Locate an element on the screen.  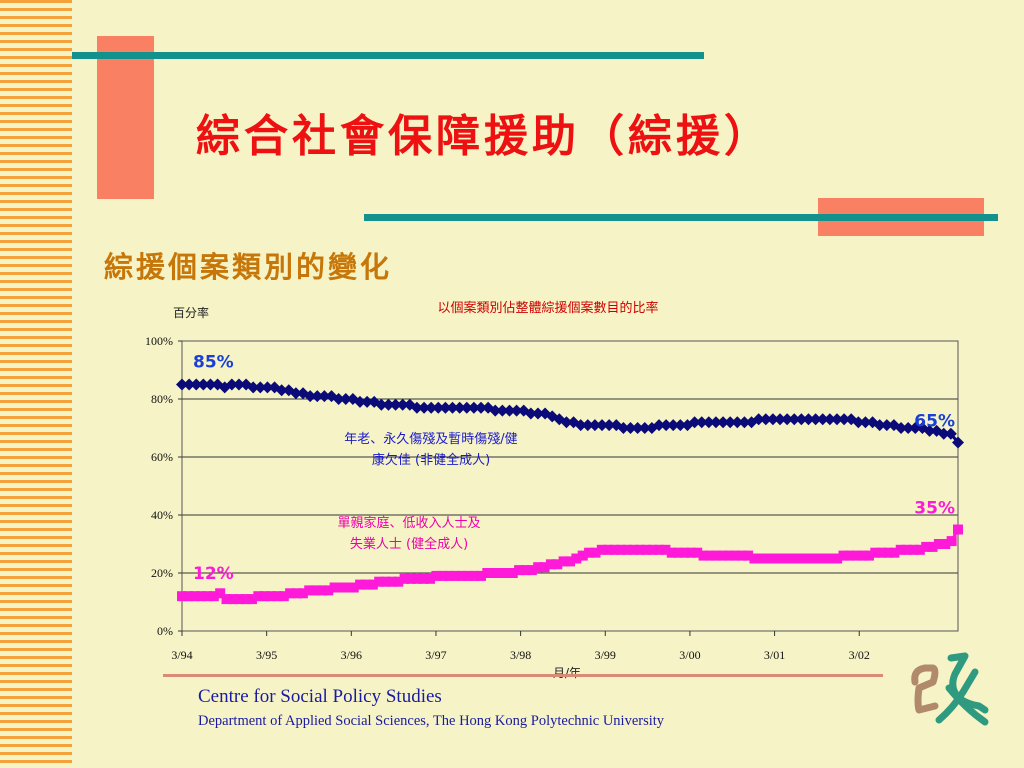
x-tick-label: 3/02 is located at coordinates (859, 655).